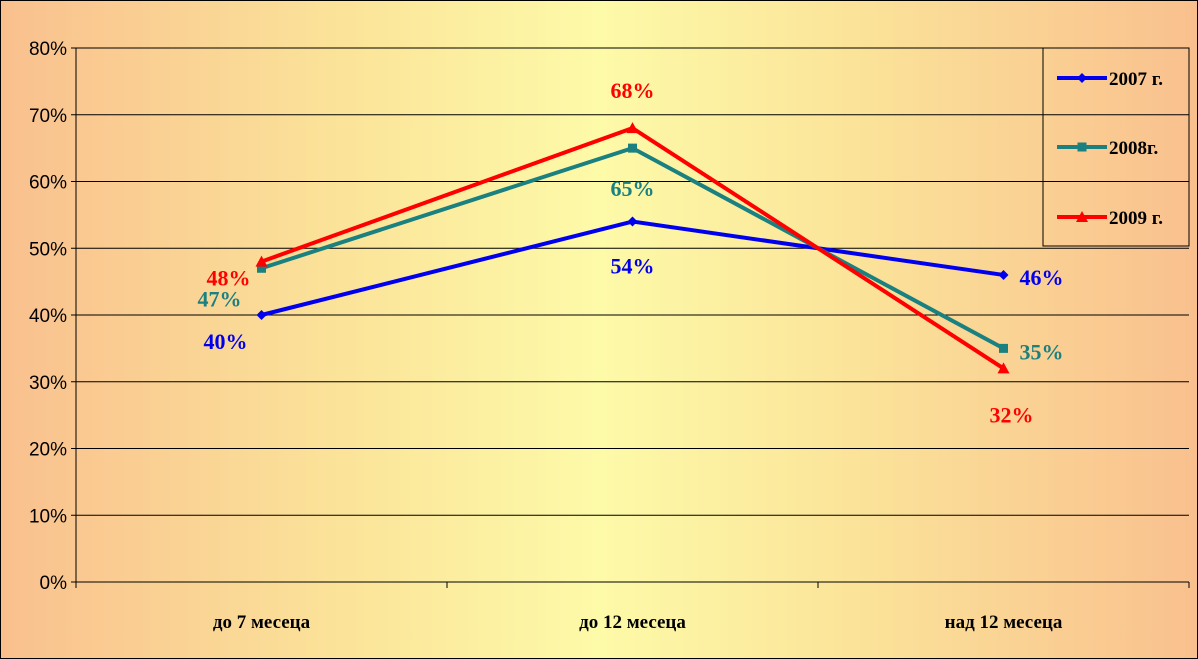  Describe the element at coordinates (632, 622) in the screenshot. I see `x-tick-label: до 12 месеца` at that location.